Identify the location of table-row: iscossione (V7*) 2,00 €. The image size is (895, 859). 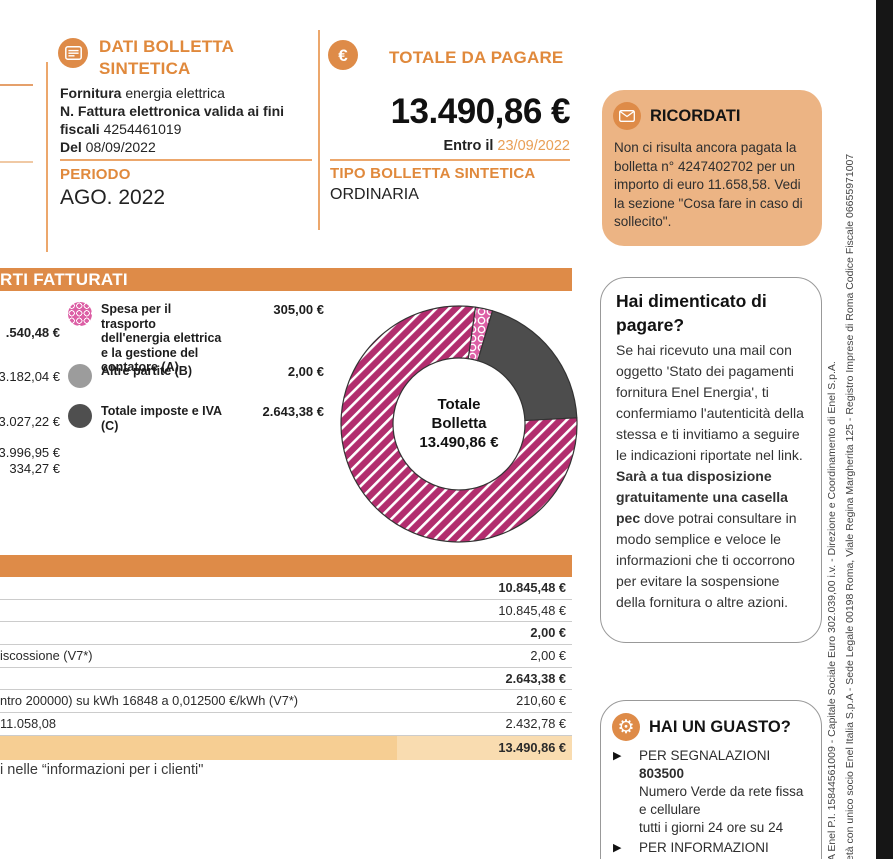
(286, 656).